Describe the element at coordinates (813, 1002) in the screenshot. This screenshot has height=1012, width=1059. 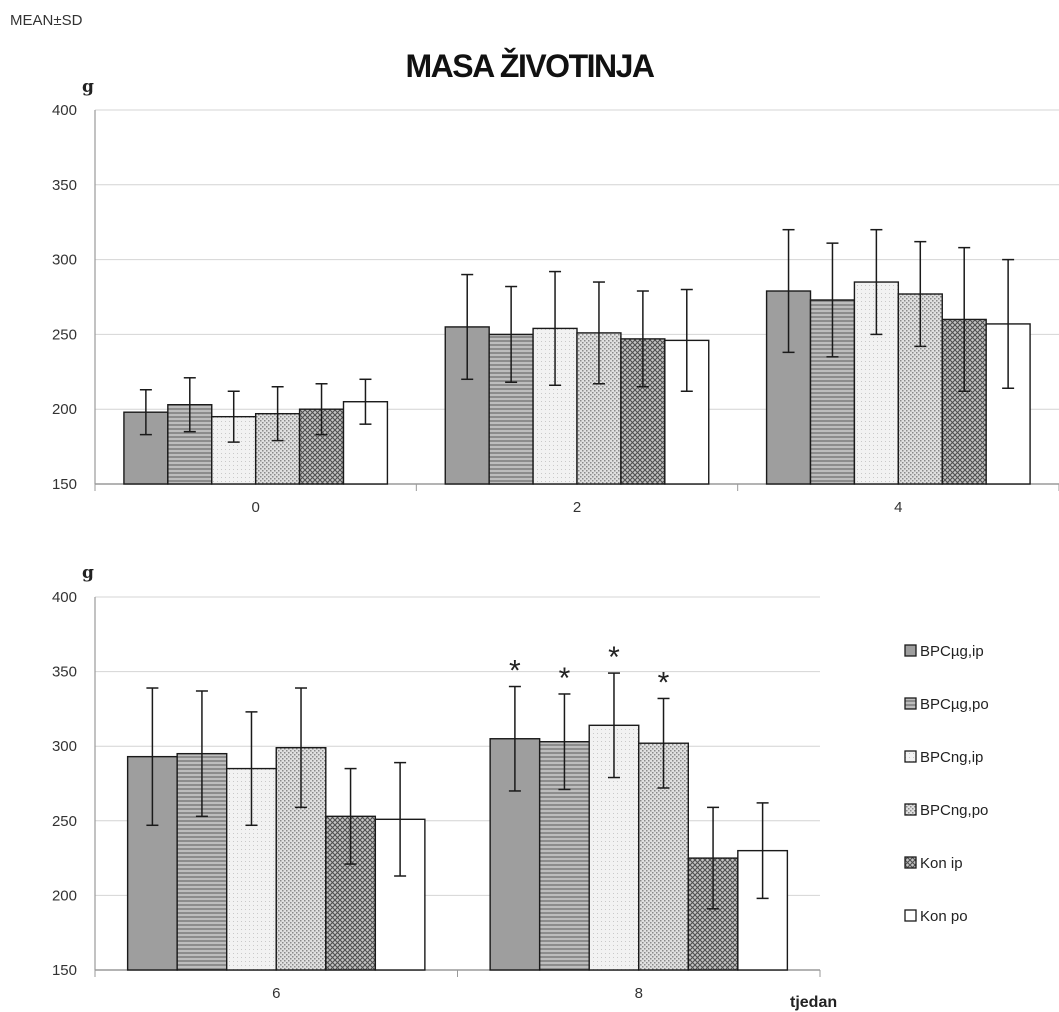
I see `x-axis-label: tjedan` at that location.